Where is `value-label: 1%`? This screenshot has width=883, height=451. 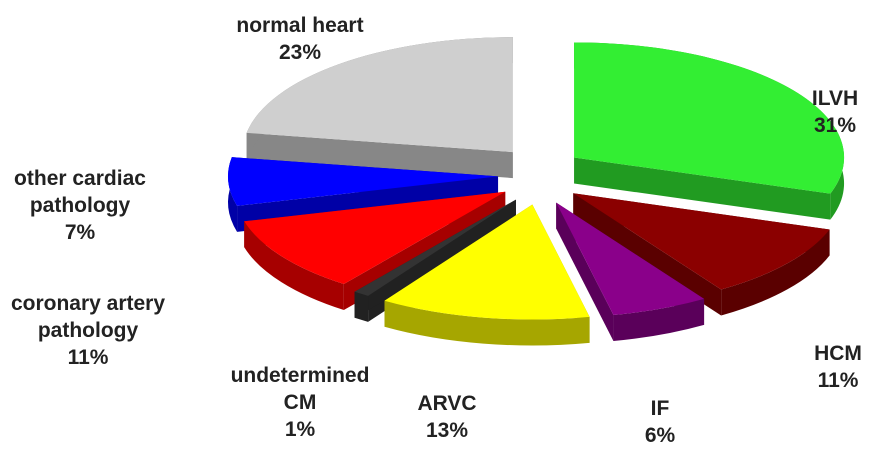
value-label: 1% is located at coordinates (300, 429).